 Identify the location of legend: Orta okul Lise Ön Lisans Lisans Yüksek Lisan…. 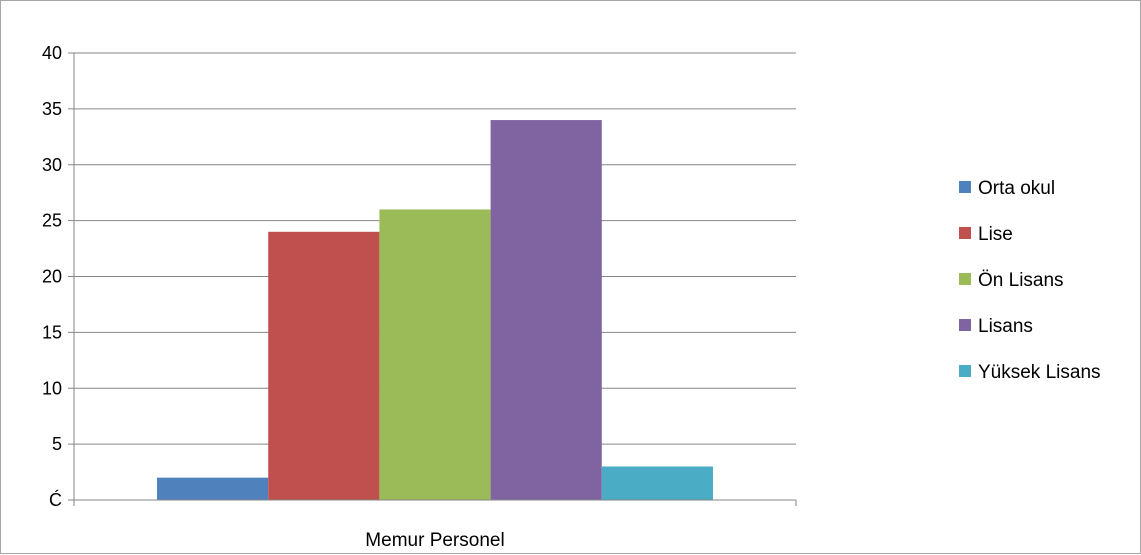
(1030, 280).